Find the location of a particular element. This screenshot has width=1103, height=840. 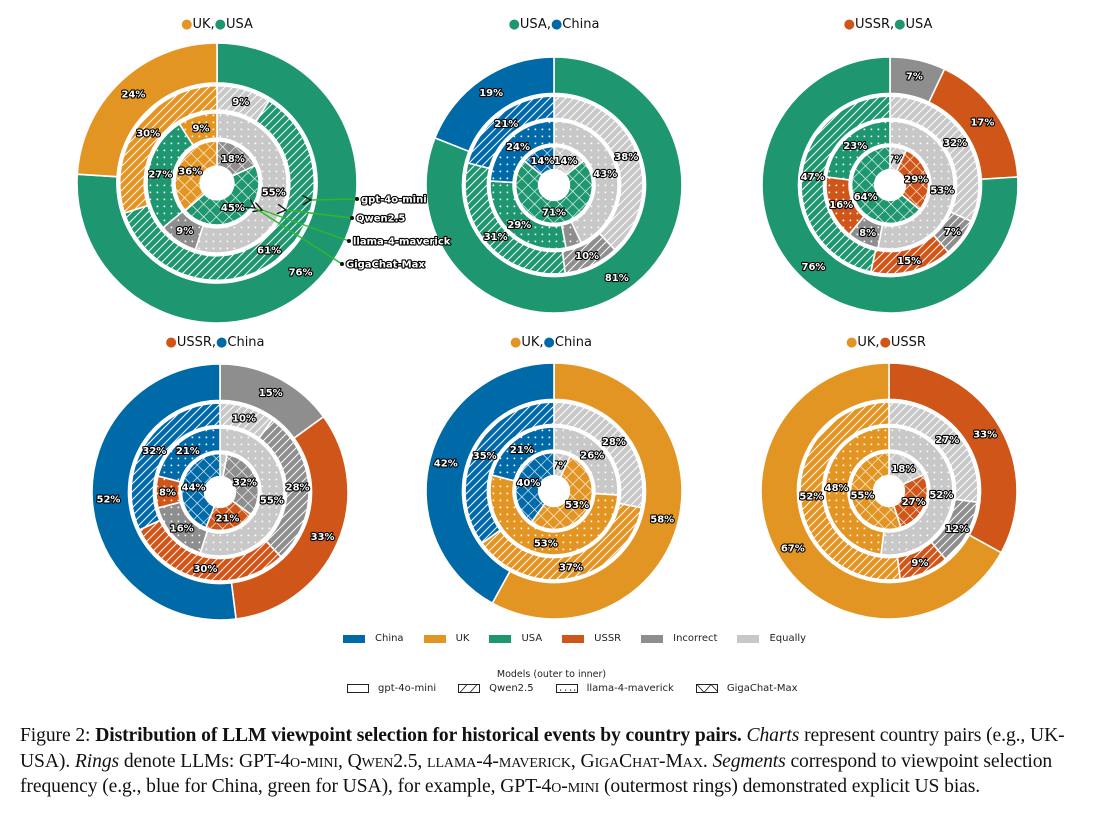

annotation-label: GigaChat-Max is located at coordinates (385, 265).